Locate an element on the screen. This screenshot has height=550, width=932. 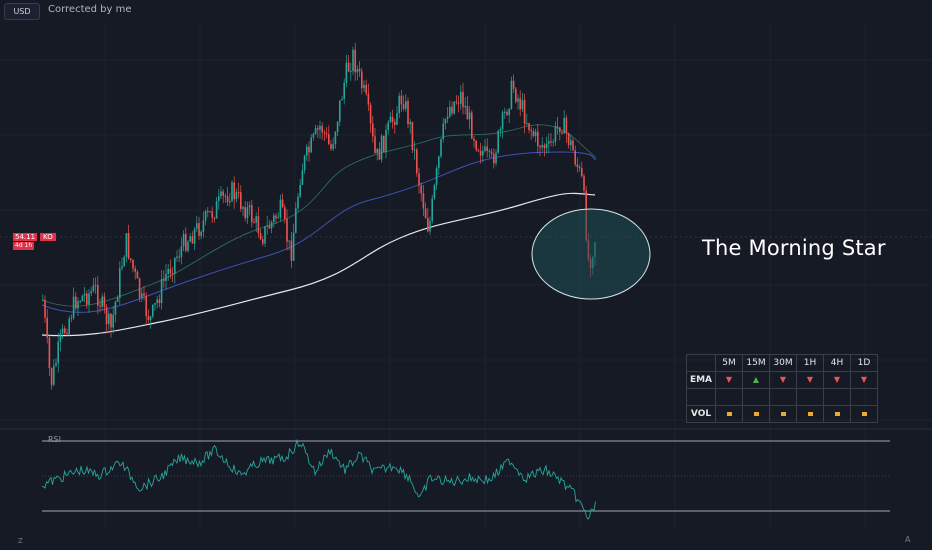
last-price: 54.11 is located at coordinates (25, 237).